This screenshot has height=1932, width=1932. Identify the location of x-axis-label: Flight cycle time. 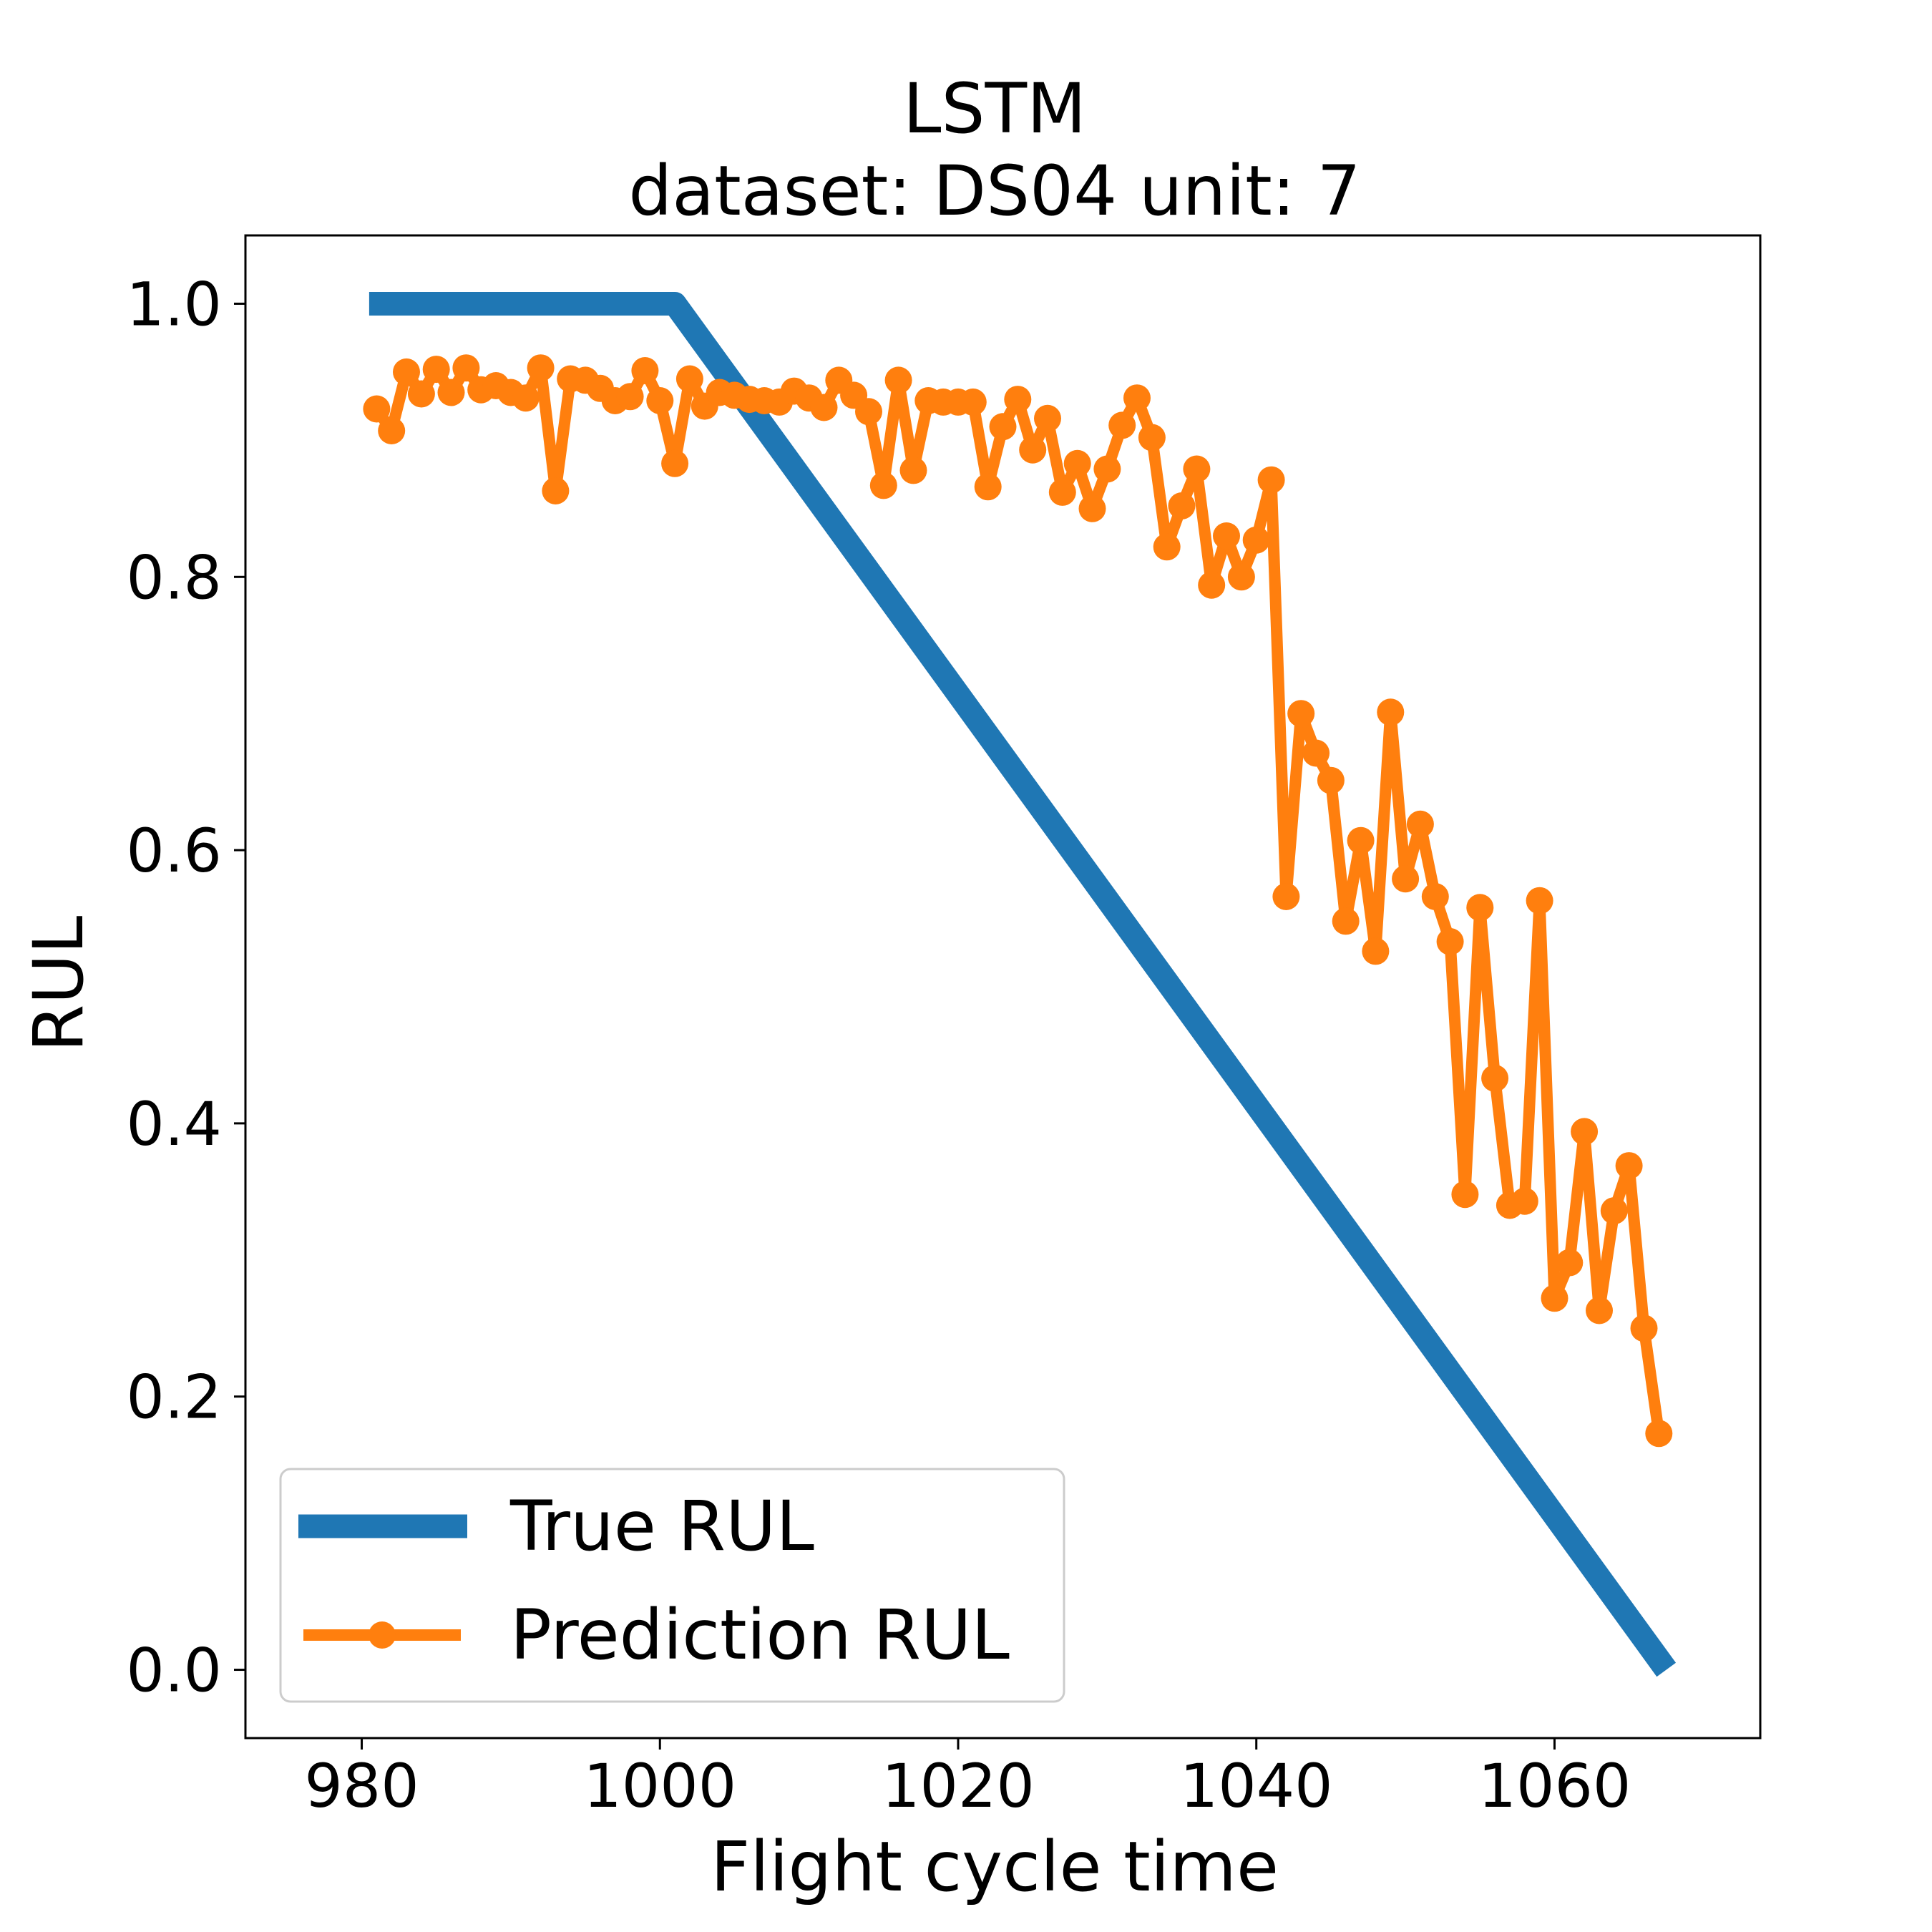
(995, 1867).